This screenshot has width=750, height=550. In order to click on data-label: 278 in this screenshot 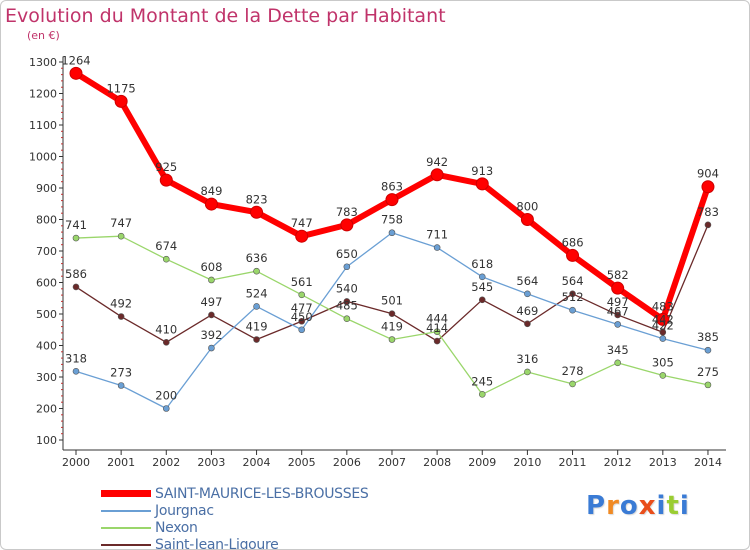, I will do `click(573, 371)`.